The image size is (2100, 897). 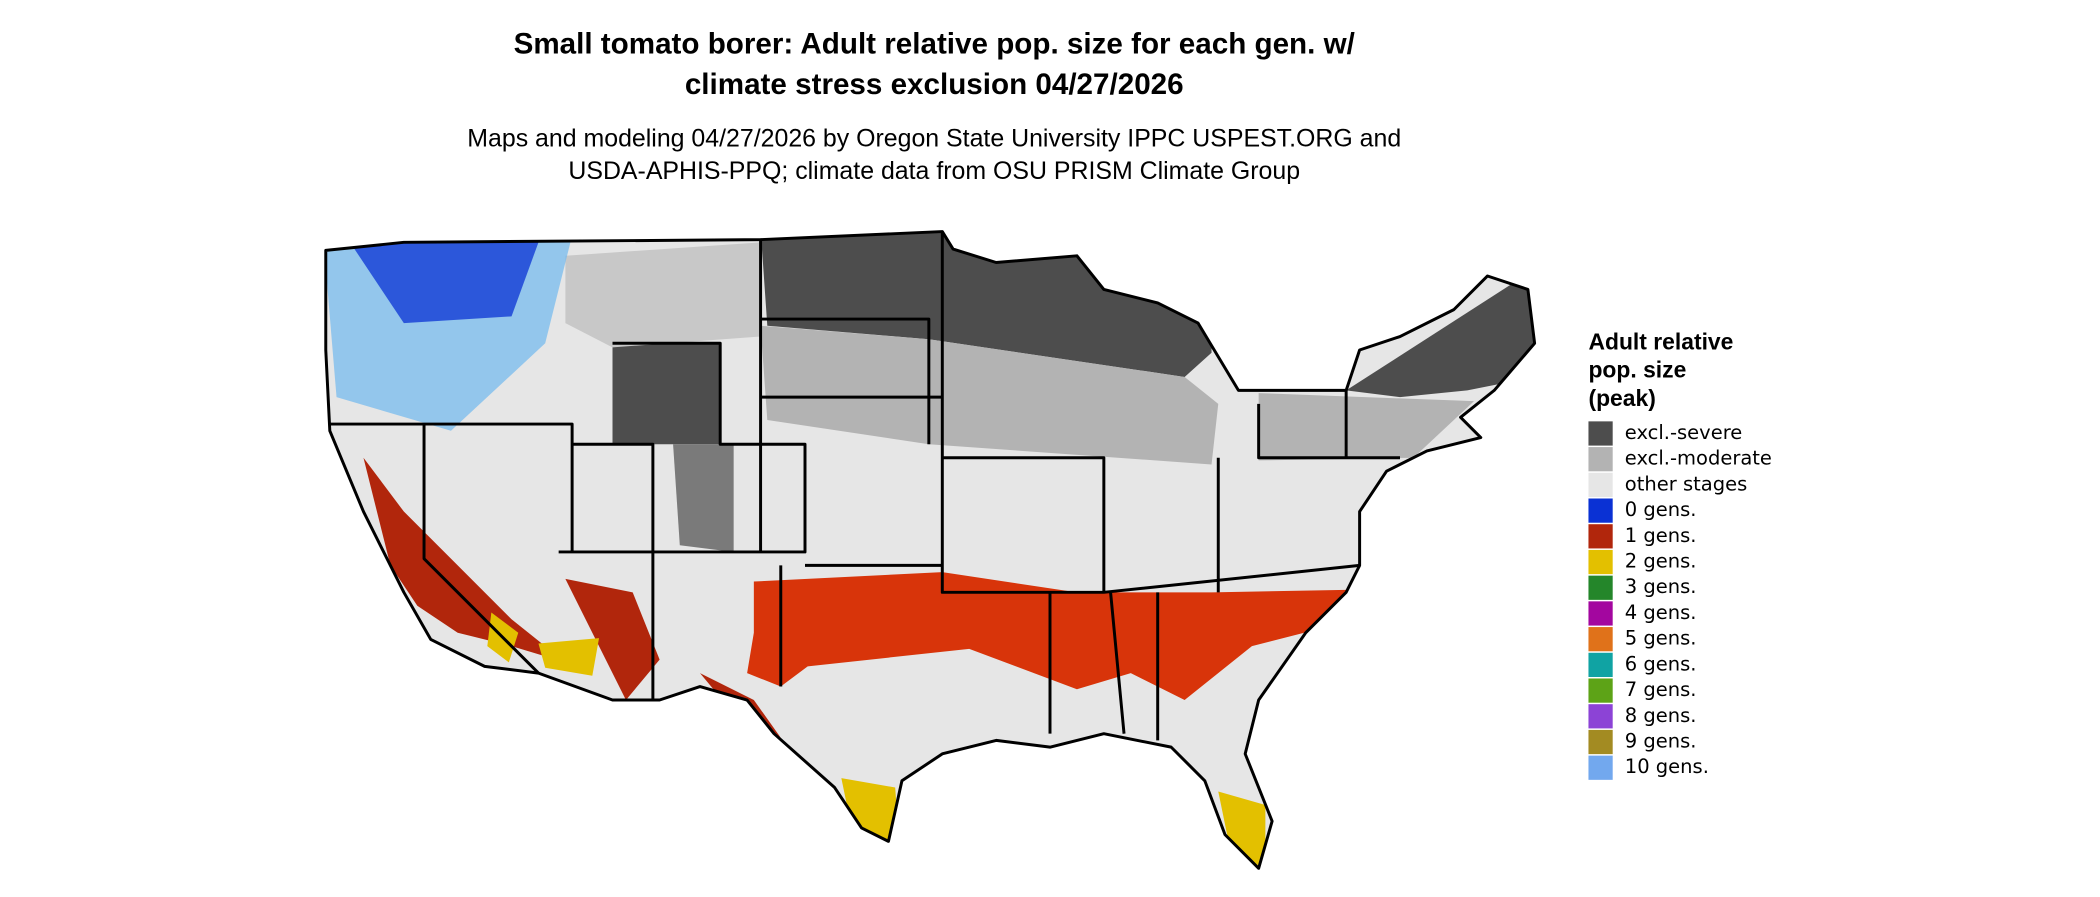 I want to click on legend-label: 2 gens., so click(x=1661, y=561).